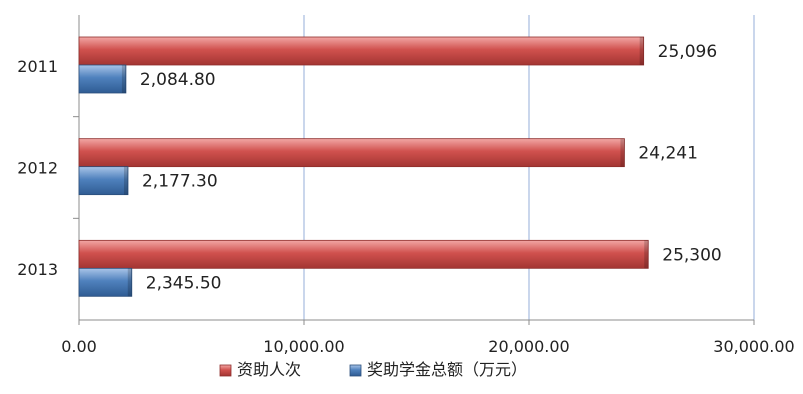 Image resolution: width=803 pixels, height=394 pixels. I want to click on data-label: 25,096, so click(687, 52).